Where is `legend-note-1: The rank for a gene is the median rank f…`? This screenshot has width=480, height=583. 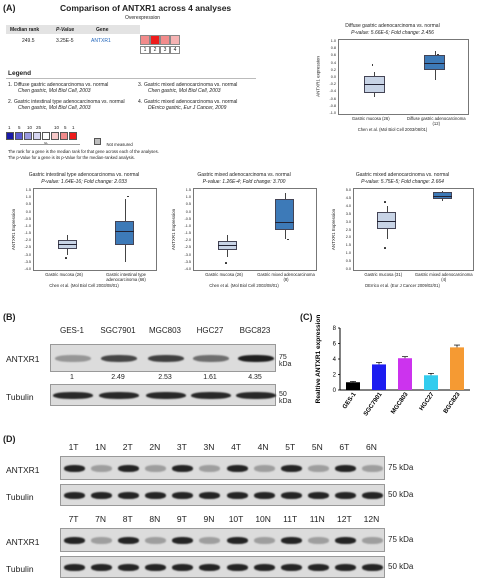 legend-note-1: The rank for a gene is the median rank f… is located at coordinates (83, 151).